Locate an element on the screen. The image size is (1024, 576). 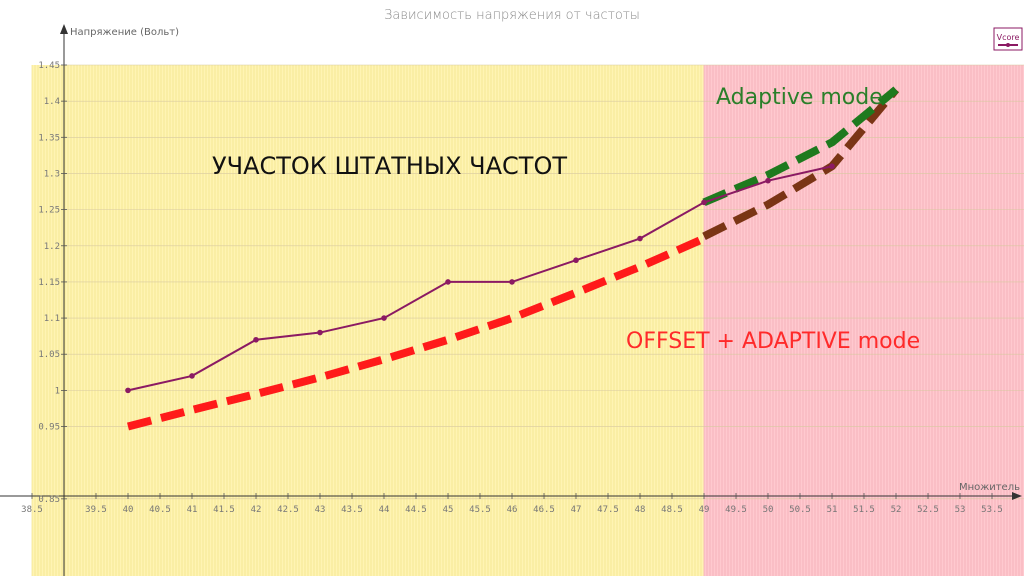
x-tick-label: 41 is located at coordinates (192, 510).